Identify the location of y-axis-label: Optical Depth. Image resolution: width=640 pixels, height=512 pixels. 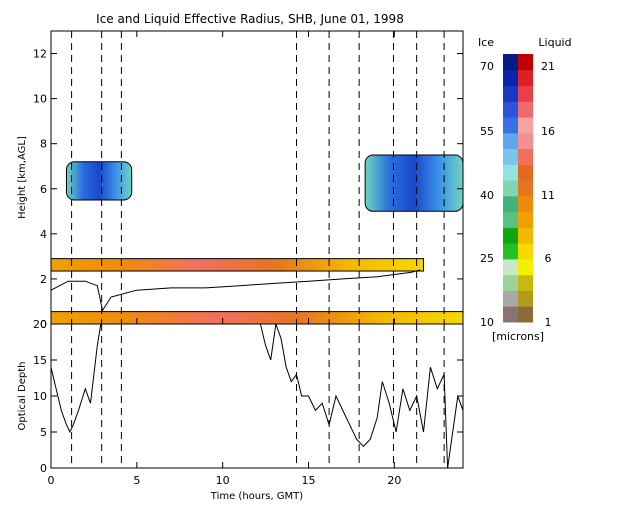
(22, 396).